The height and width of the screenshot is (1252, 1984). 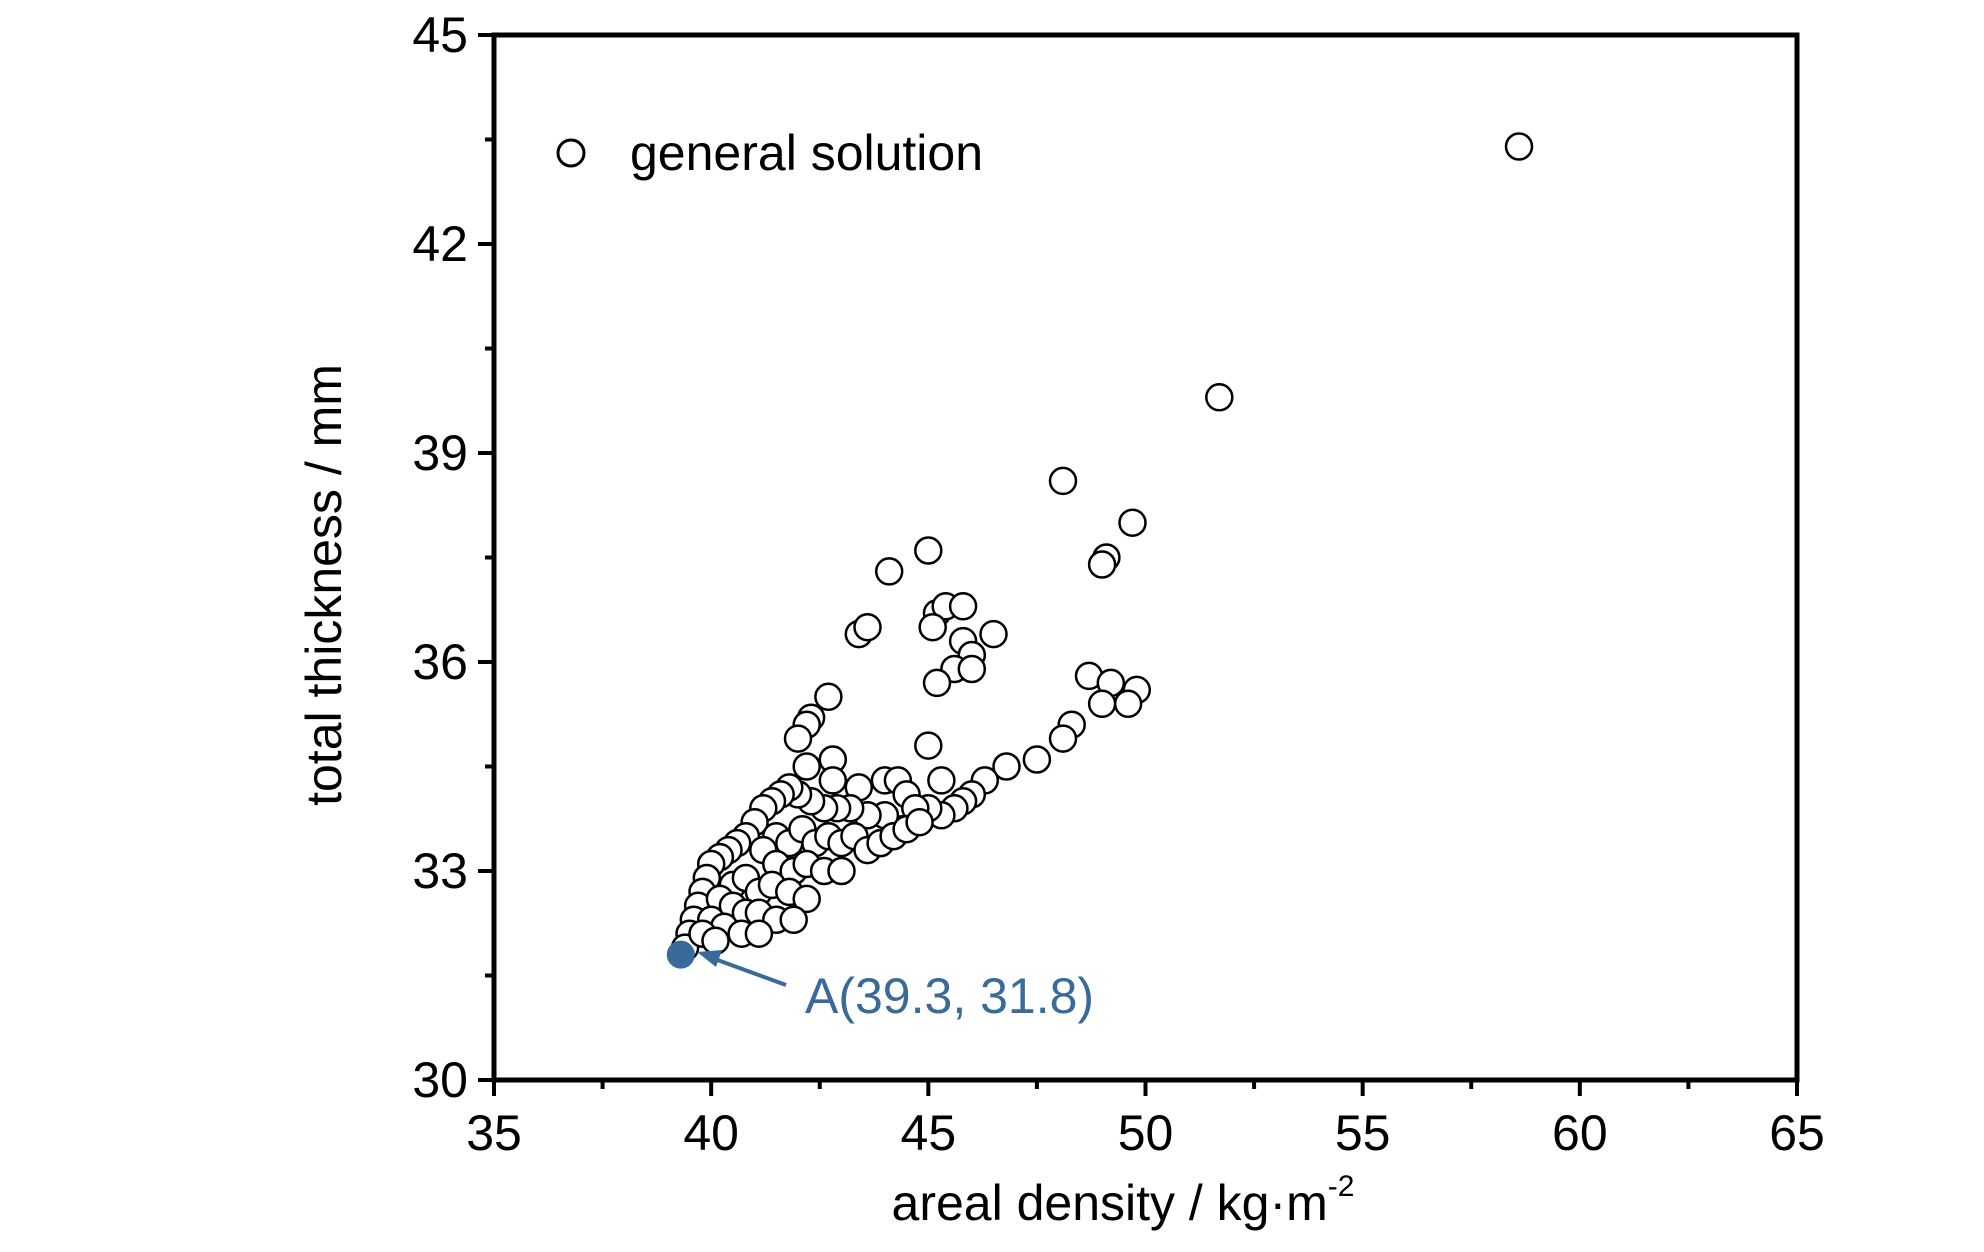 I want to click on legend: general solution, so click(x=769, y=153).